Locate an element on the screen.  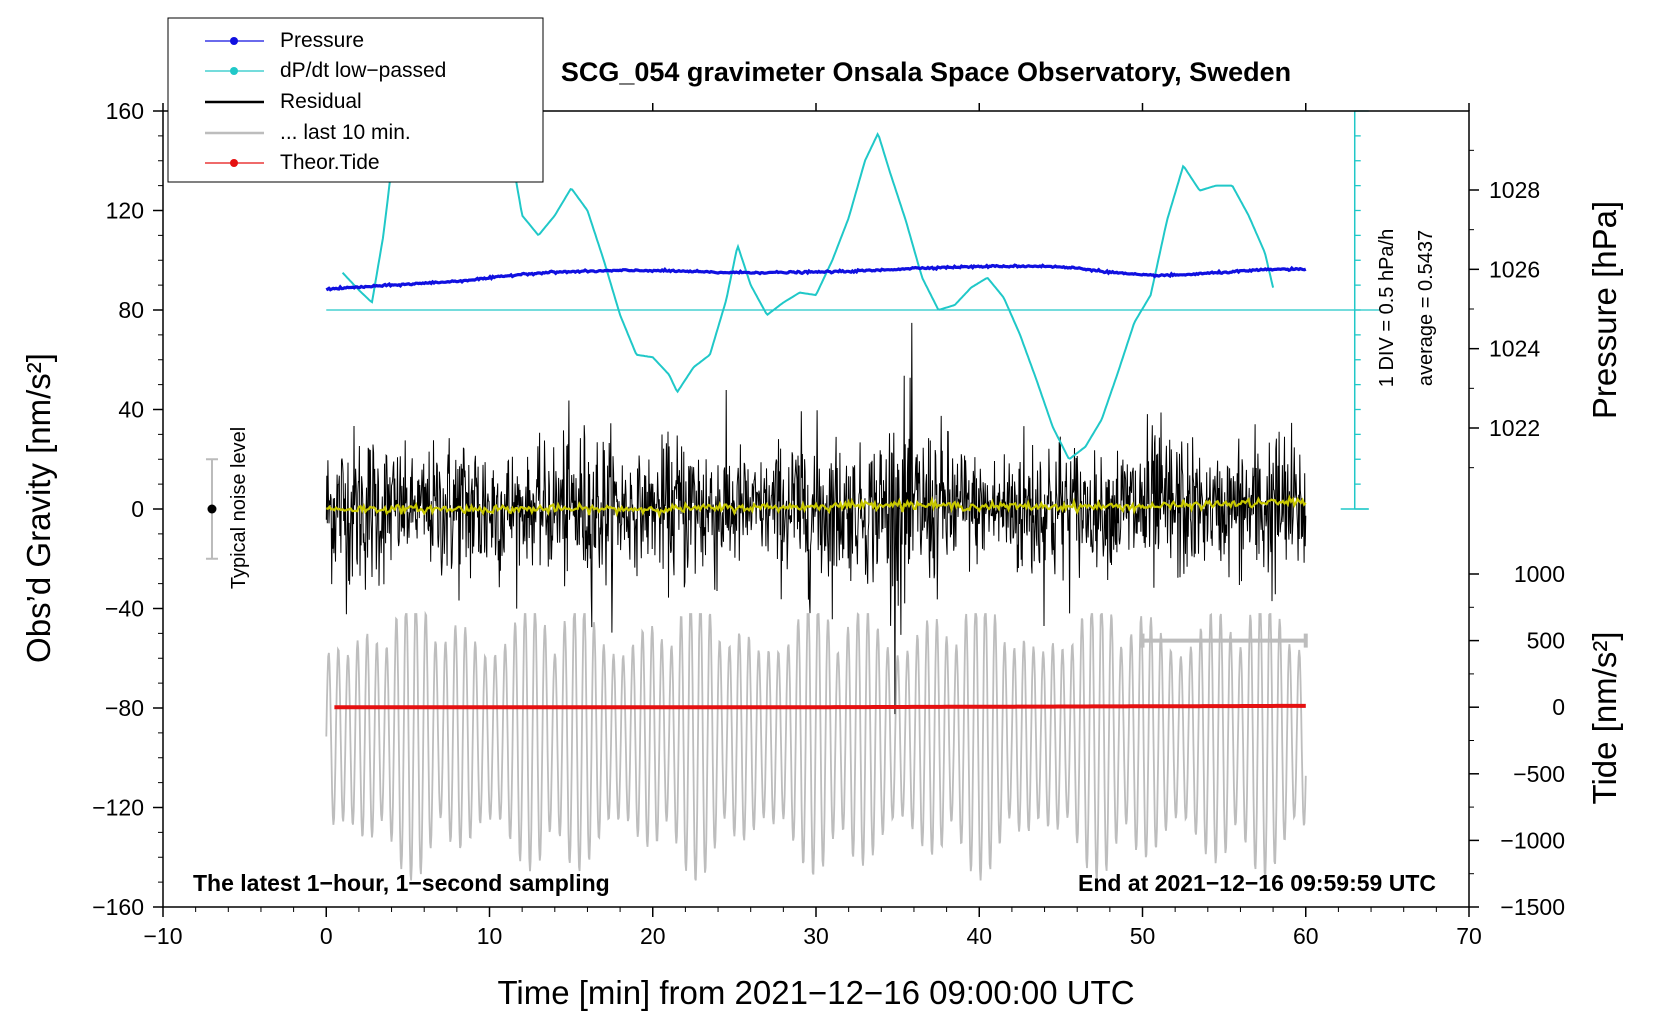
x-tick-label: 30 is located at coordinates (816, 936).